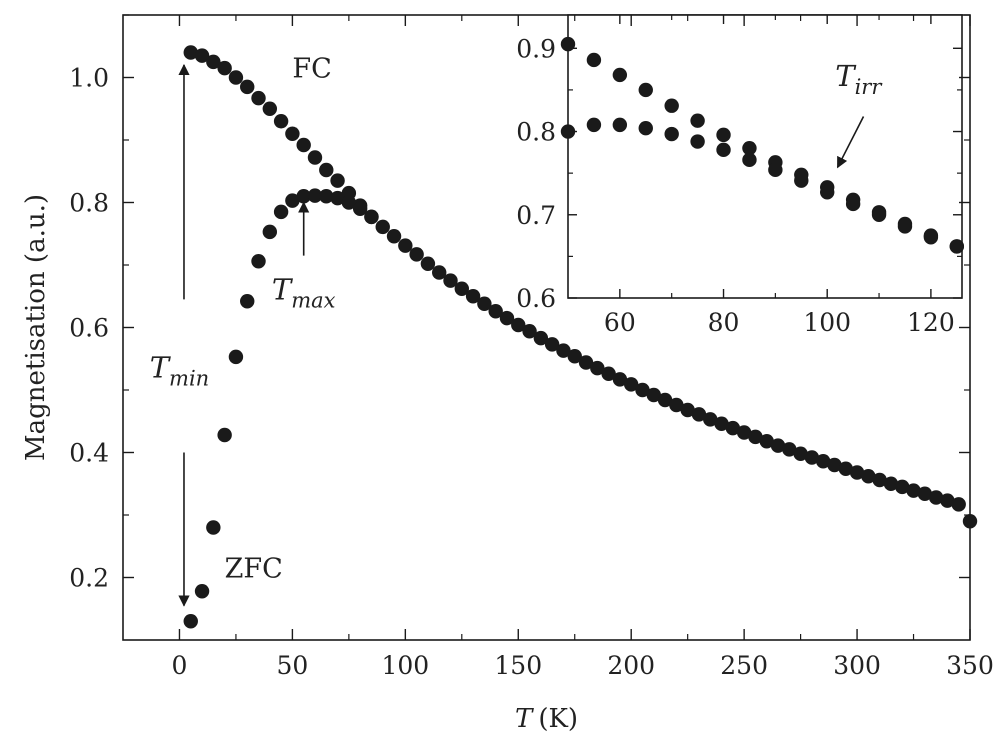 Image resolution: width=996 pixels, height=741 pixels. I want to click on inset-y-tick-label: 0.9, so click(536, 48).